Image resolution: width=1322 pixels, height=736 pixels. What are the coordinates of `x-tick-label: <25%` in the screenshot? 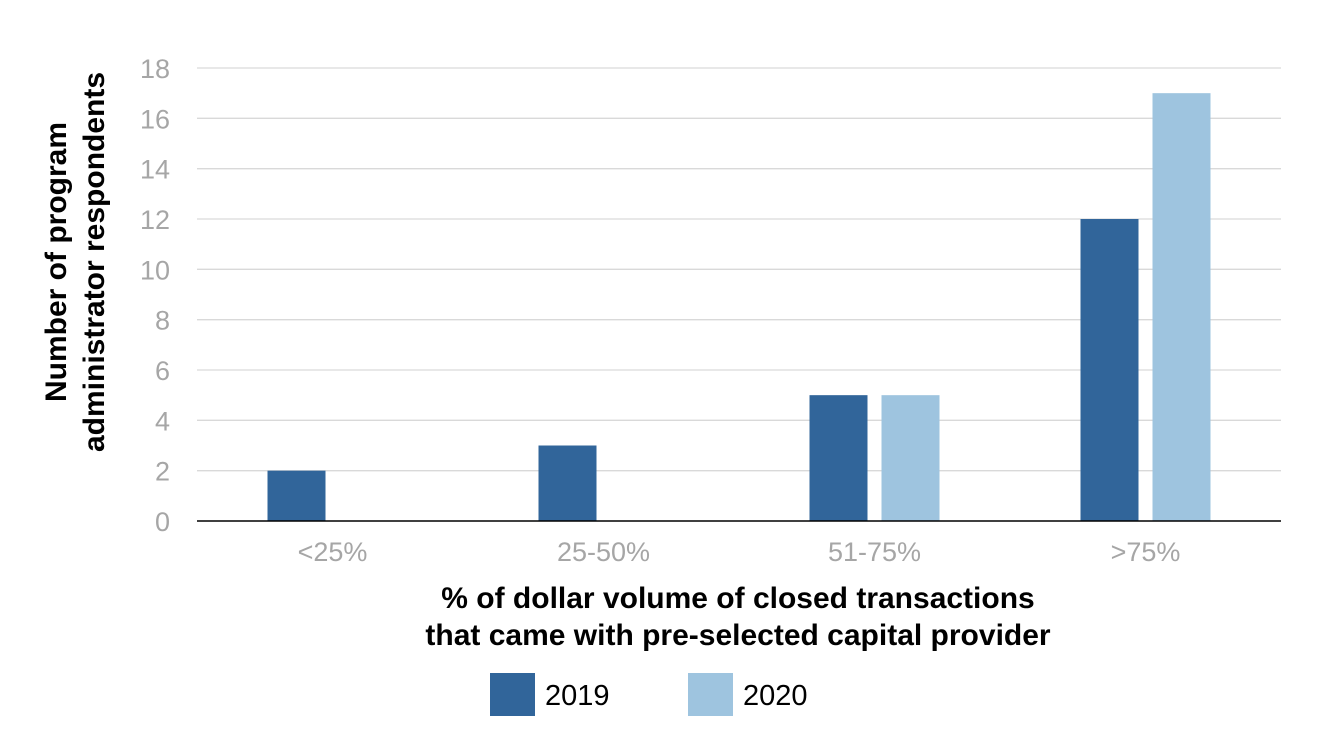 It's located at (333, 552).